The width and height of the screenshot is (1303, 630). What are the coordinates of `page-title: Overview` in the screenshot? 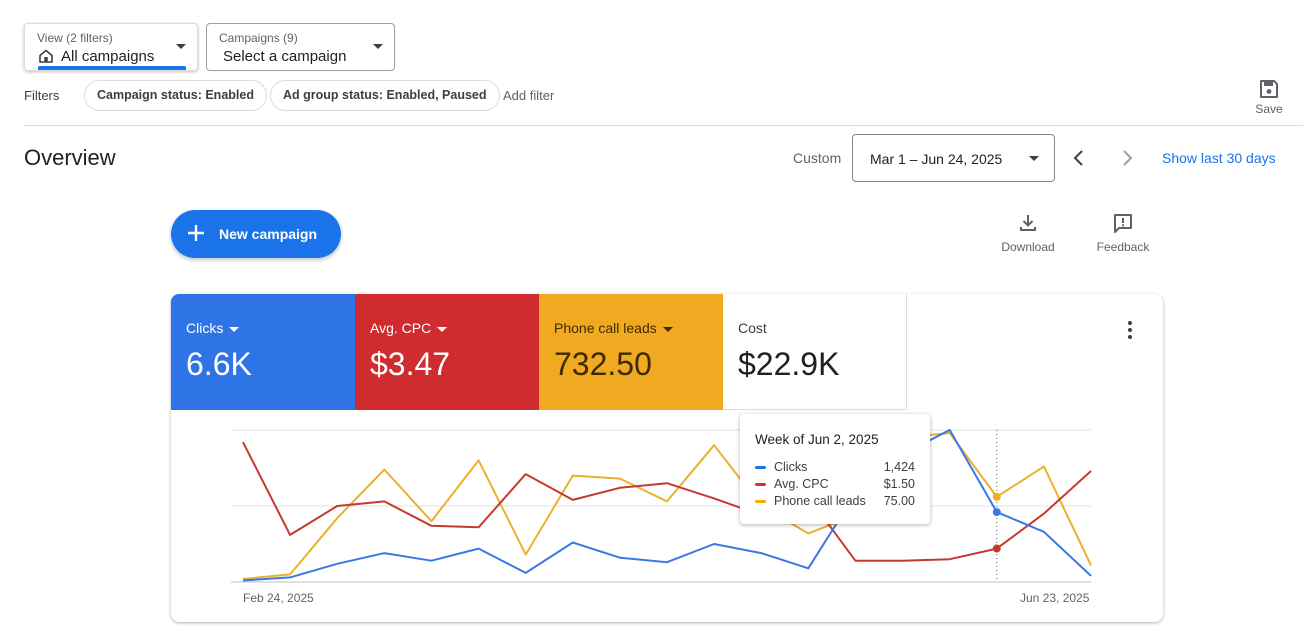 It's located at (70, 157).